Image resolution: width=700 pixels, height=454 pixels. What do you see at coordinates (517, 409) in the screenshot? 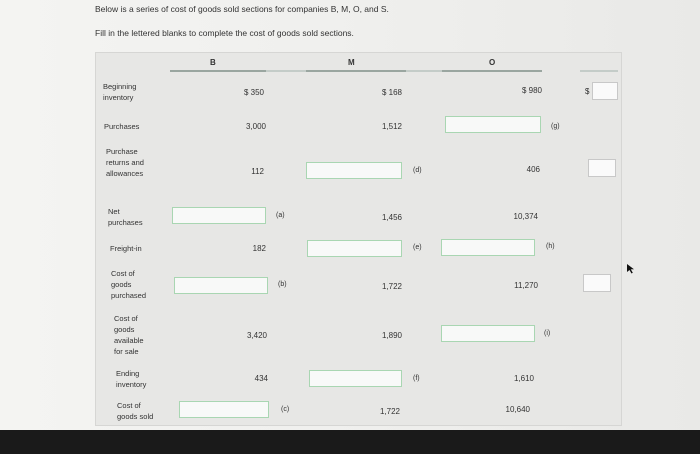
I see `o-cost-goods-sold: 10,640` at bounding box center [517, 409].